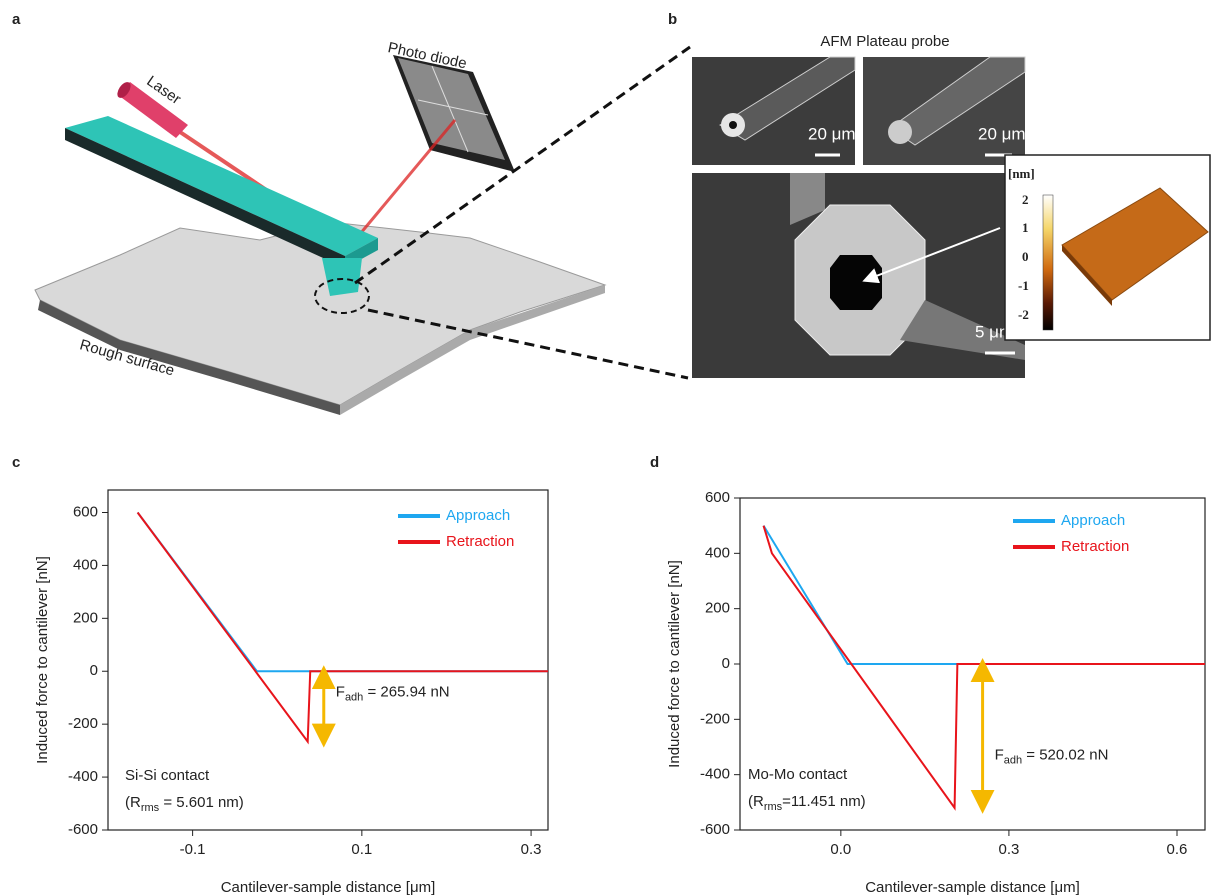 This screenshot has height=895, width=1211. I want to click on annotation: (Rrms = 5.601 nm), so click(184, 804).